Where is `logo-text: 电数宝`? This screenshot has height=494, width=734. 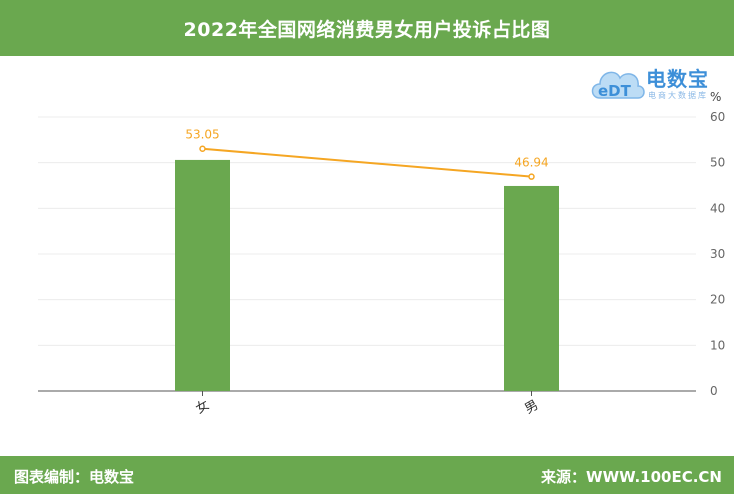
logo-text: 电数宝 is located at coordinates (677, 79).